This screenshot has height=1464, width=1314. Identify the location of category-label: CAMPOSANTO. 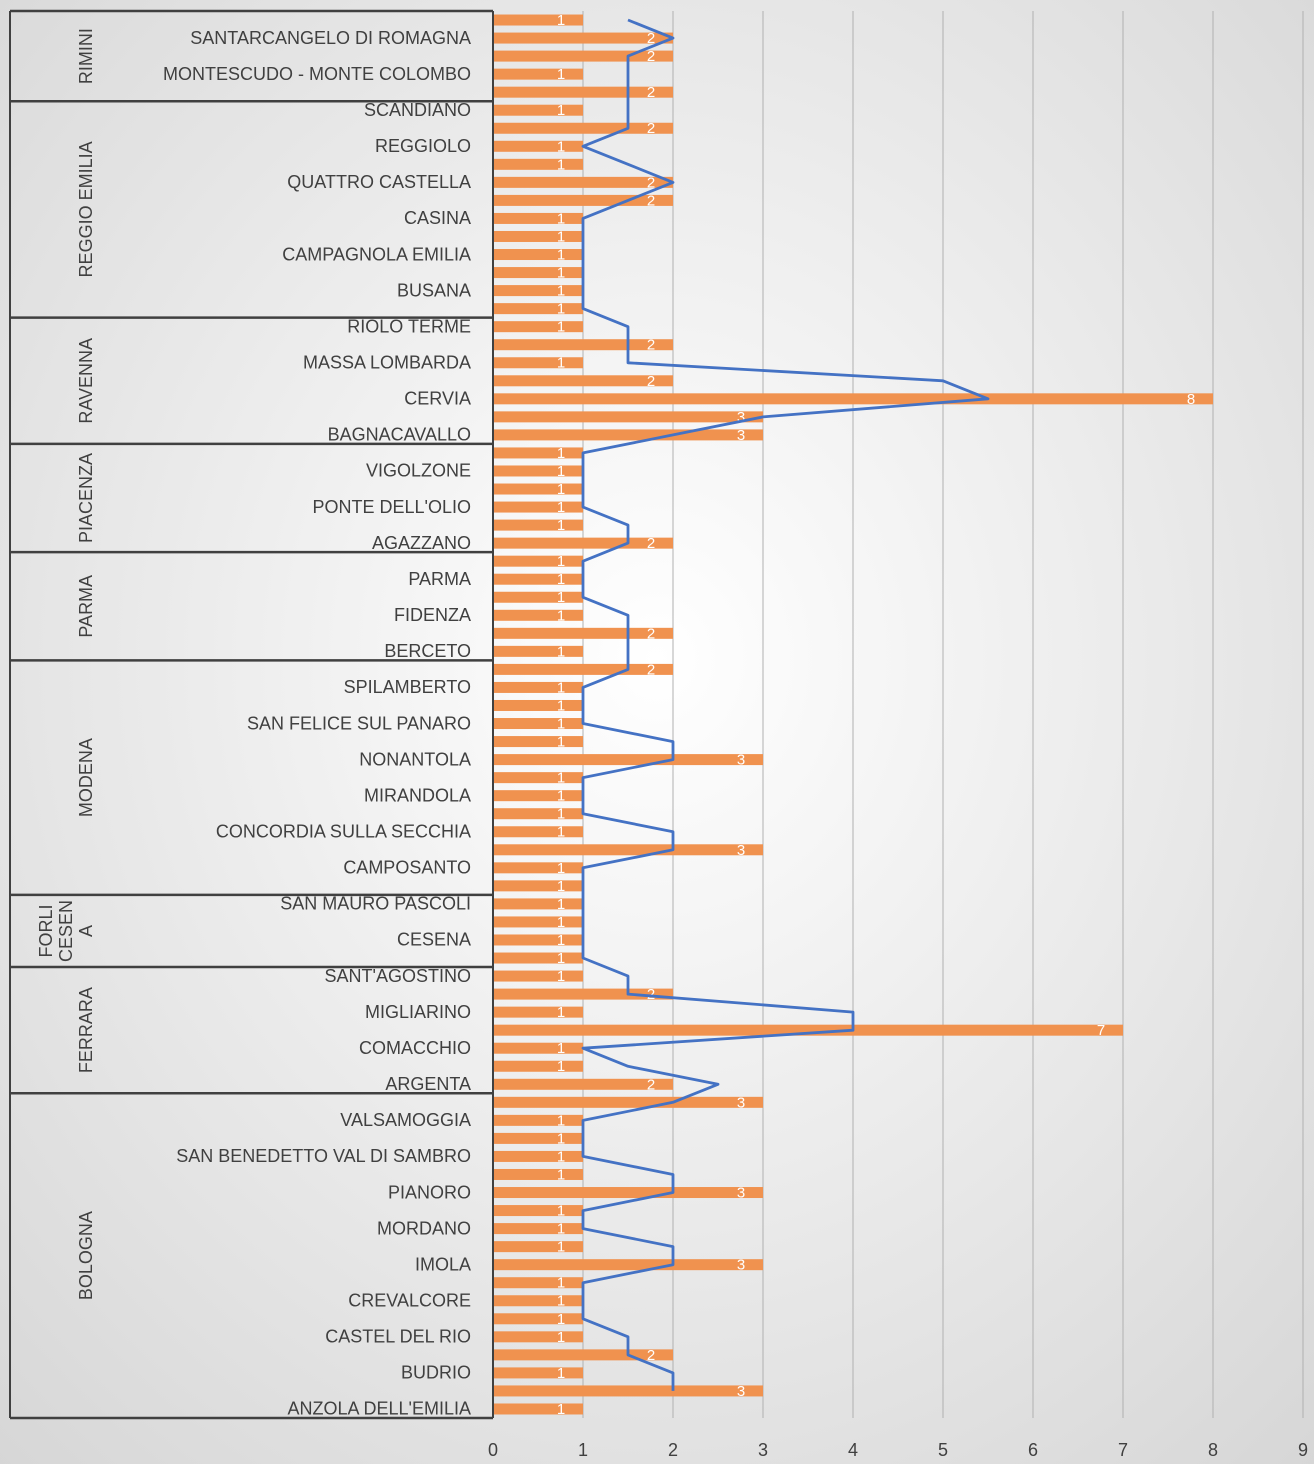
(407, 868).